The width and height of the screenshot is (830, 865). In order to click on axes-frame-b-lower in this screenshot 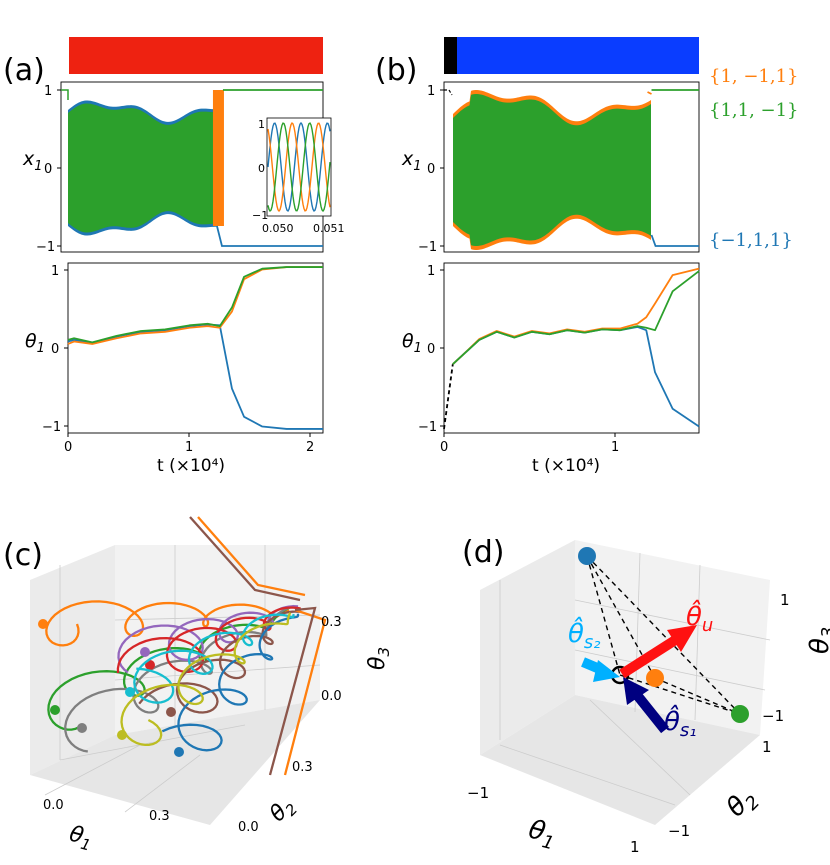, I will do `click(571, 348)`.